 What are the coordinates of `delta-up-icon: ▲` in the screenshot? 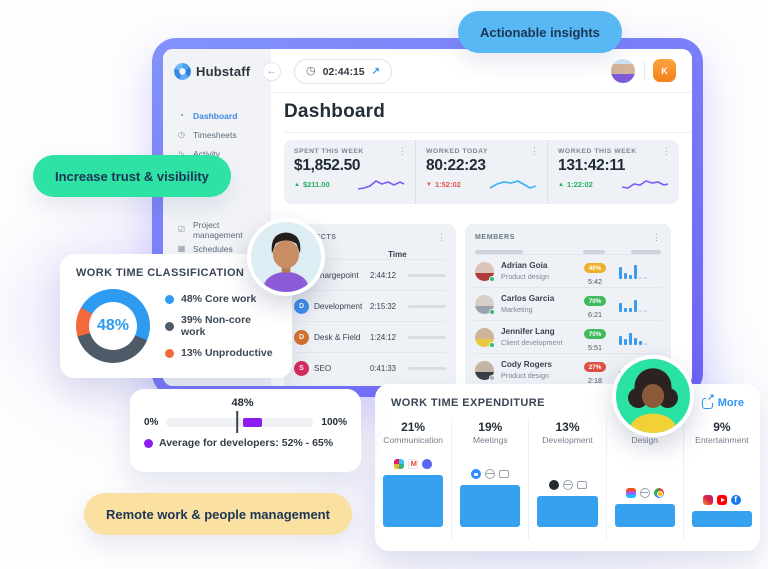 It's located at (561, 184).